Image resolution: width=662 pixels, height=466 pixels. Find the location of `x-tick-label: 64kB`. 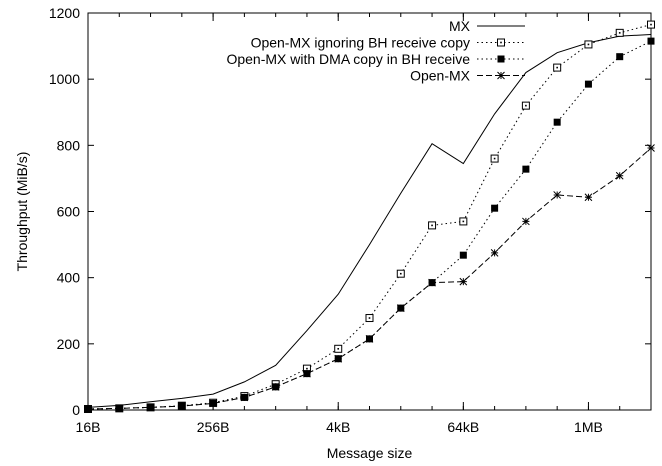

x-tick-label: 64kB is located at coordinates (463, 427).